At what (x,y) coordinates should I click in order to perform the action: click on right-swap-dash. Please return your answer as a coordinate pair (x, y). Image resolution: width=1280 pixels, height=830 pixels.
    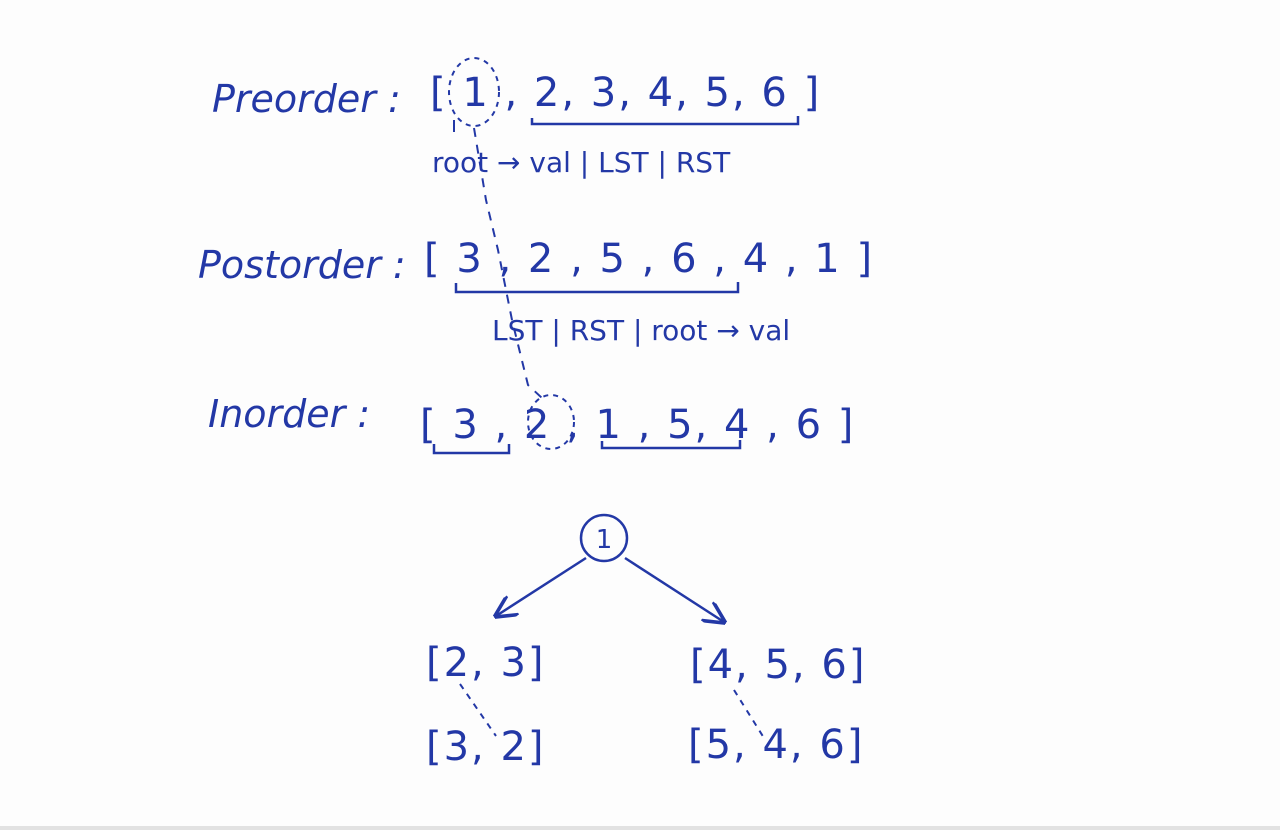
    Looking at the image, I should click on (749, 714).